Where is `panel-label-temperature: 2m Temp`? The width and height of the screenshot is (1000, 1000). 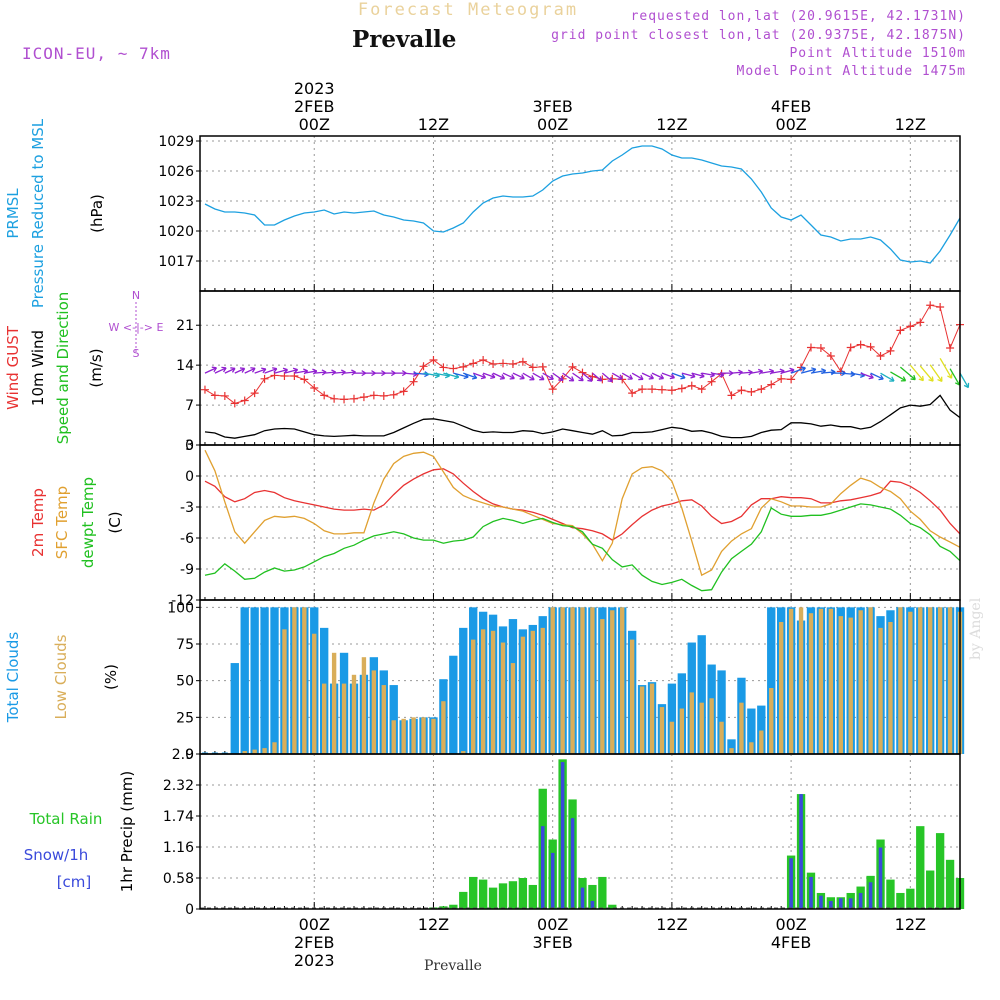
panel-label-temperature: 2m Temp is located at coordinates (38, 522).